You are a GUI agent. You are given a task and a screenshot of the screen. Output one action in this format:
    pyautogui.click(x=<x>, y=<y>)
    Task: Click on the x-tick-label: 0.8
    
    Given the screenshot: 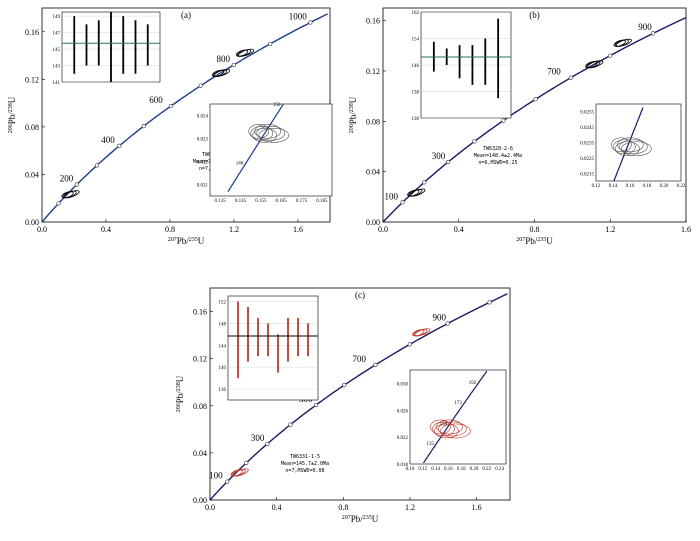 What is the action you would take?
    pyautogui.click(x=170, y=229)
    